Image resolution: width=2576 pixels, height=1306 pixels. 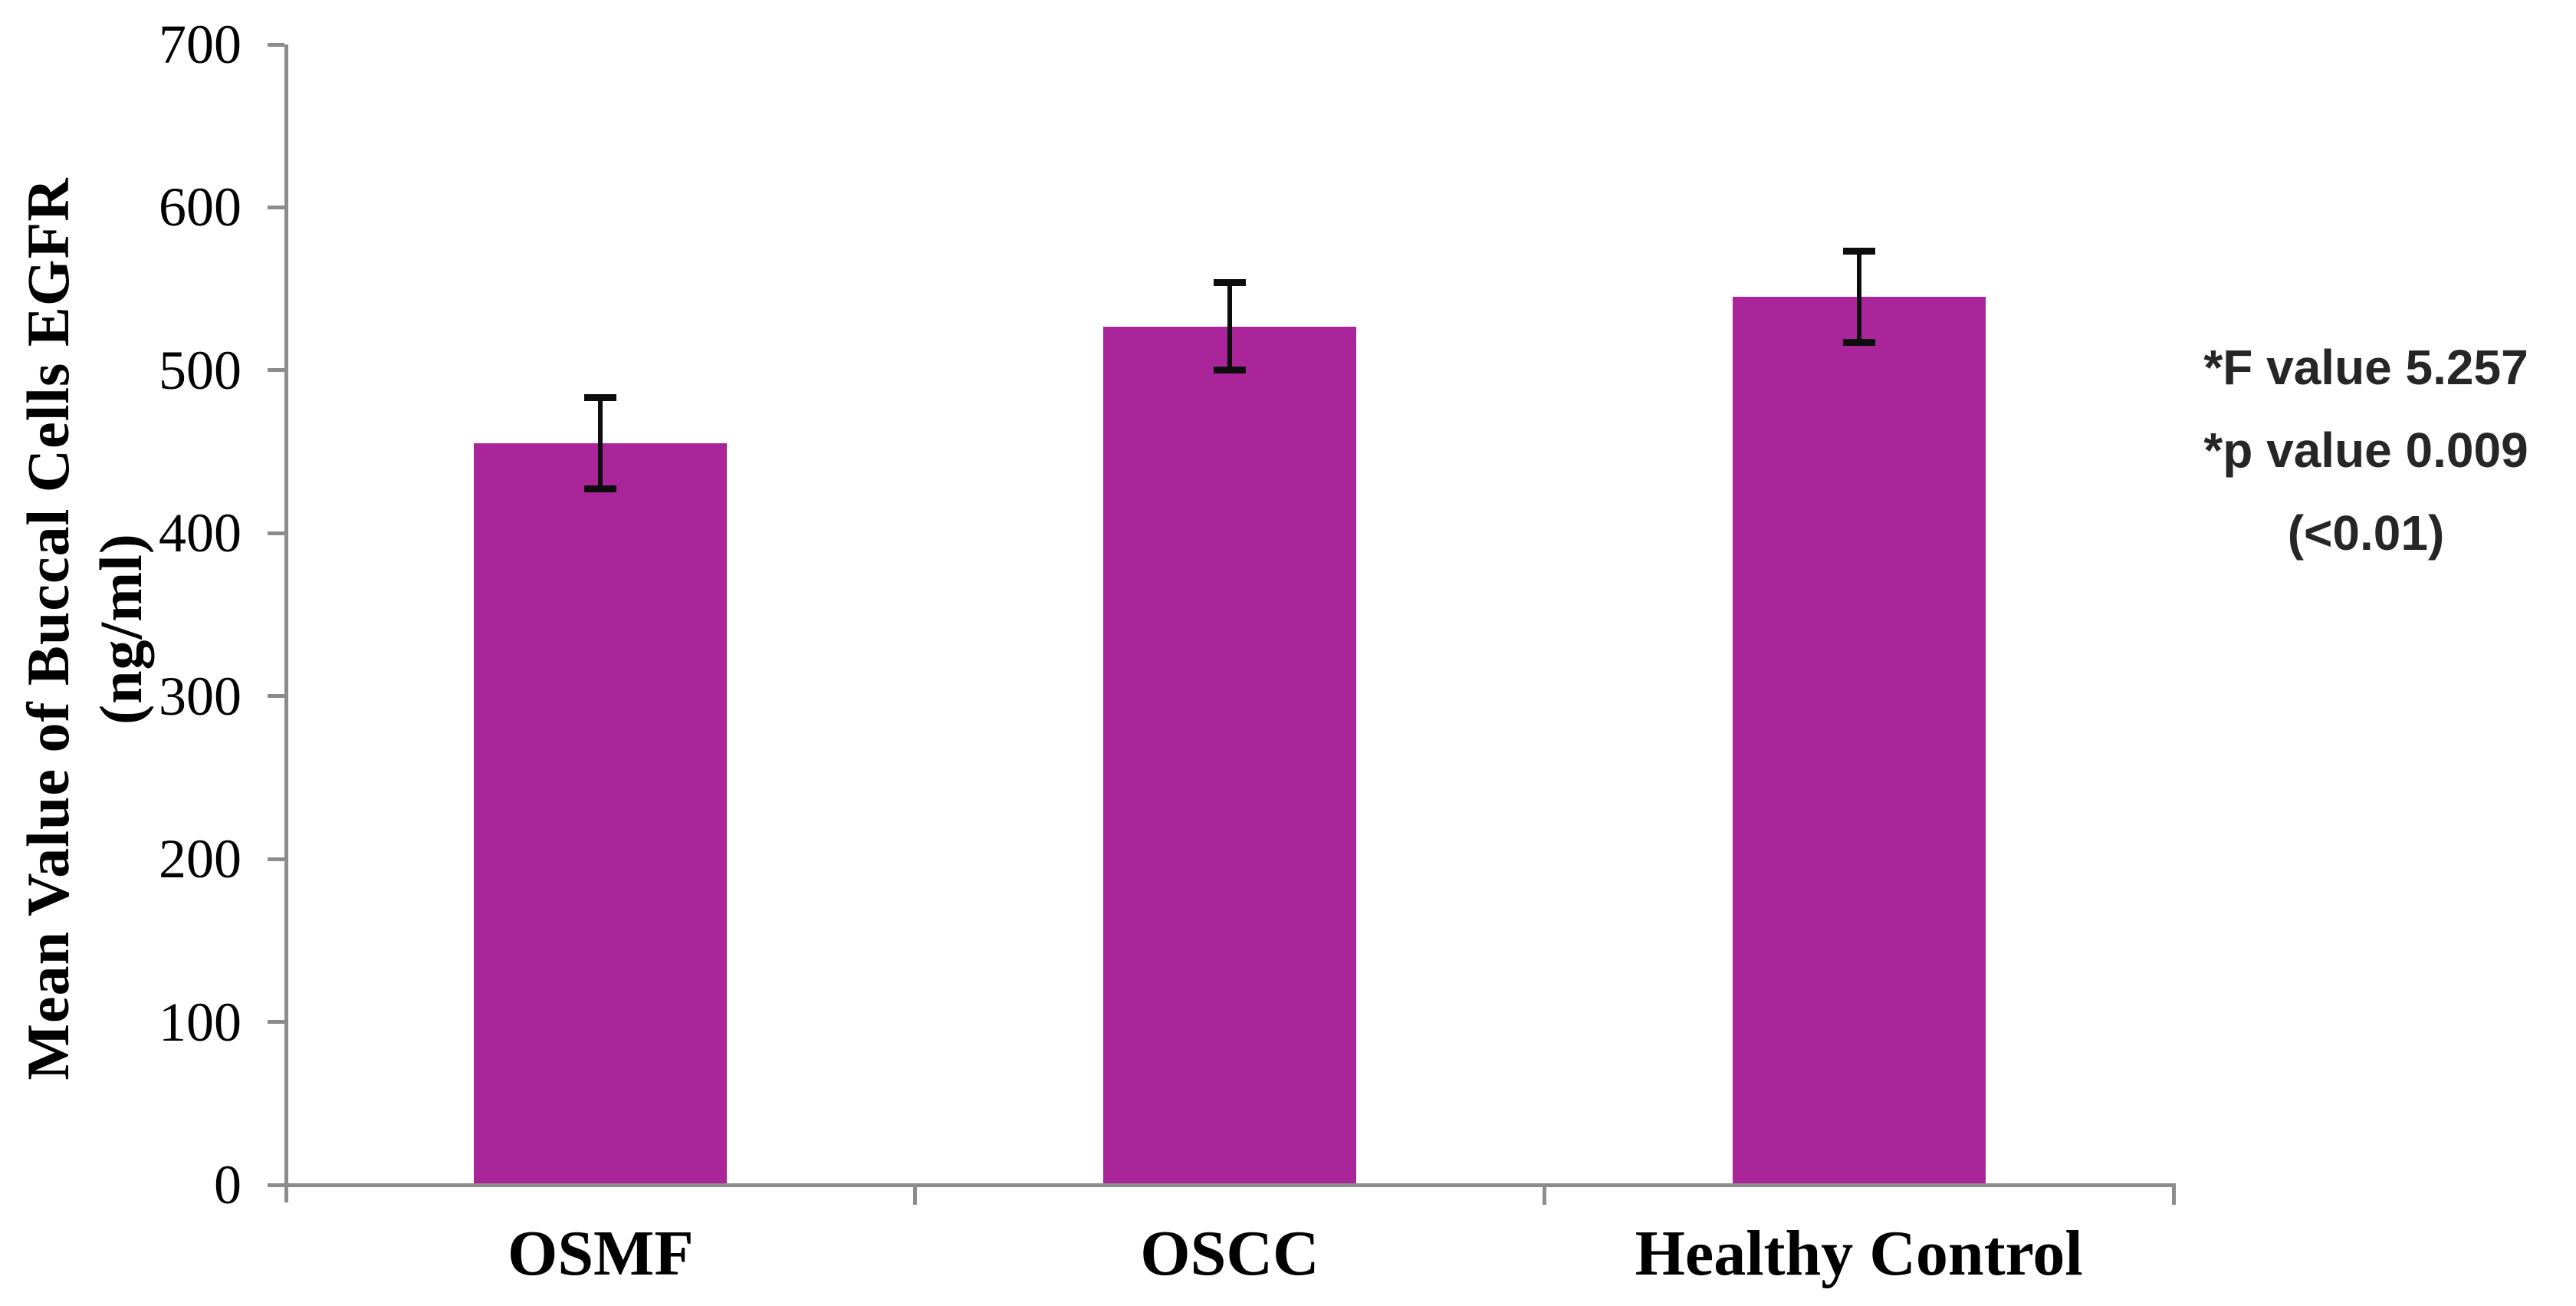 What do you see at coordinates (600, 489) in the screenshot?
I see `error-bar-bottom-cap-osmf` at bounding box center [600, 489].